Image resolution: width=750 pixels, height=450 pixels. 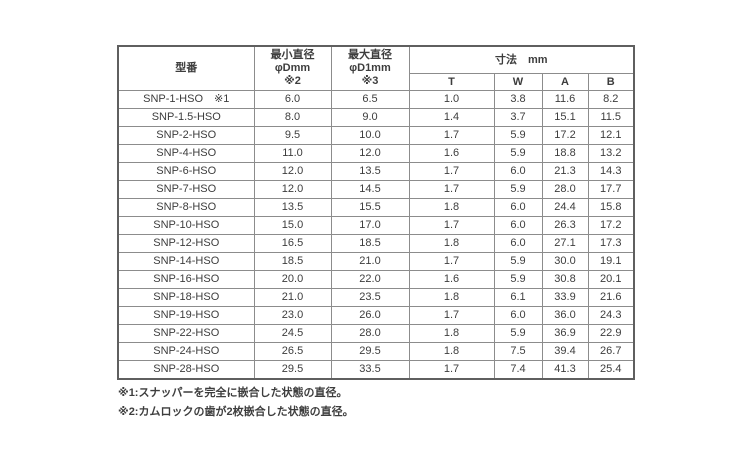 What do you see at coordinates (565, 261) in the screenshot?
I see `value-cell: 30.0` at bounding box center [565, 261].